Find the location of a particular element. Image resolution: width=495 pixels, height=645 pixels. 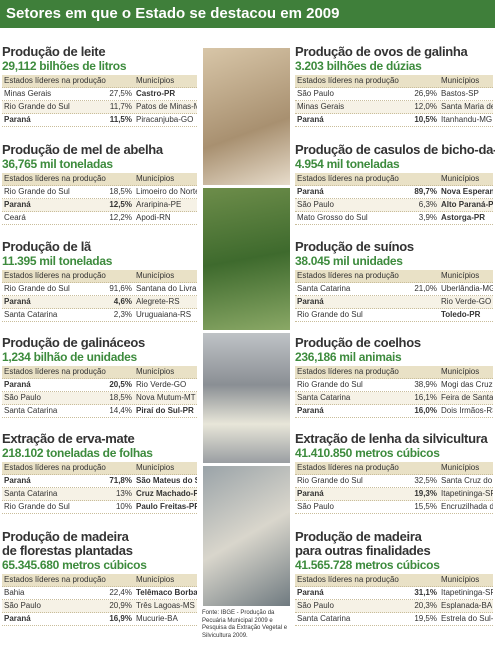

section-title: Produção de leite is located at coordinates (54, 51).